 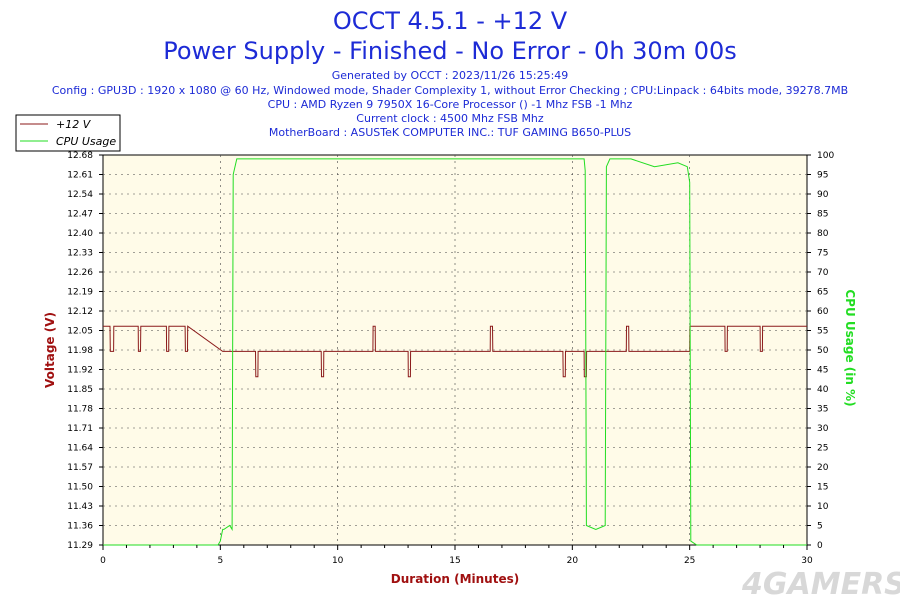 I want to click on series-line-voltage, so click(x=455, y=351).